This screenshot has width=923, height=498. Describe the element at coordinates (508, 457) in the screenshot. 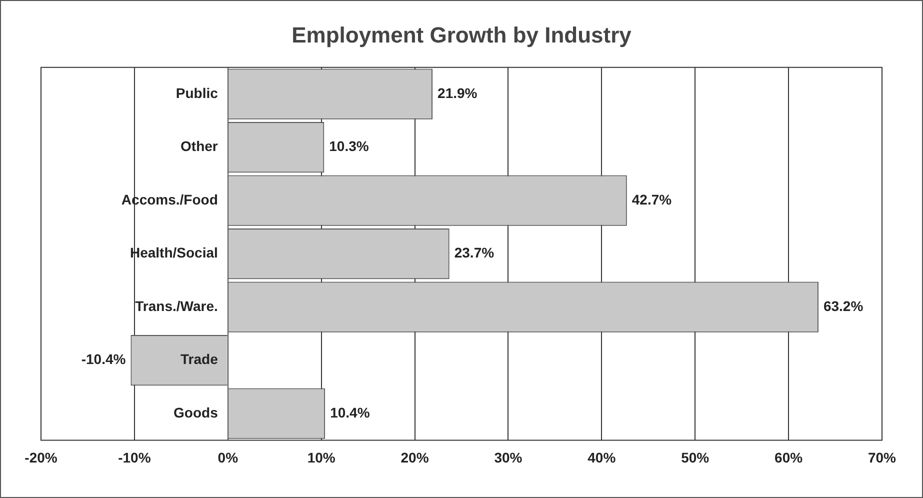

I see `x-tick-label: 30%` at that location.